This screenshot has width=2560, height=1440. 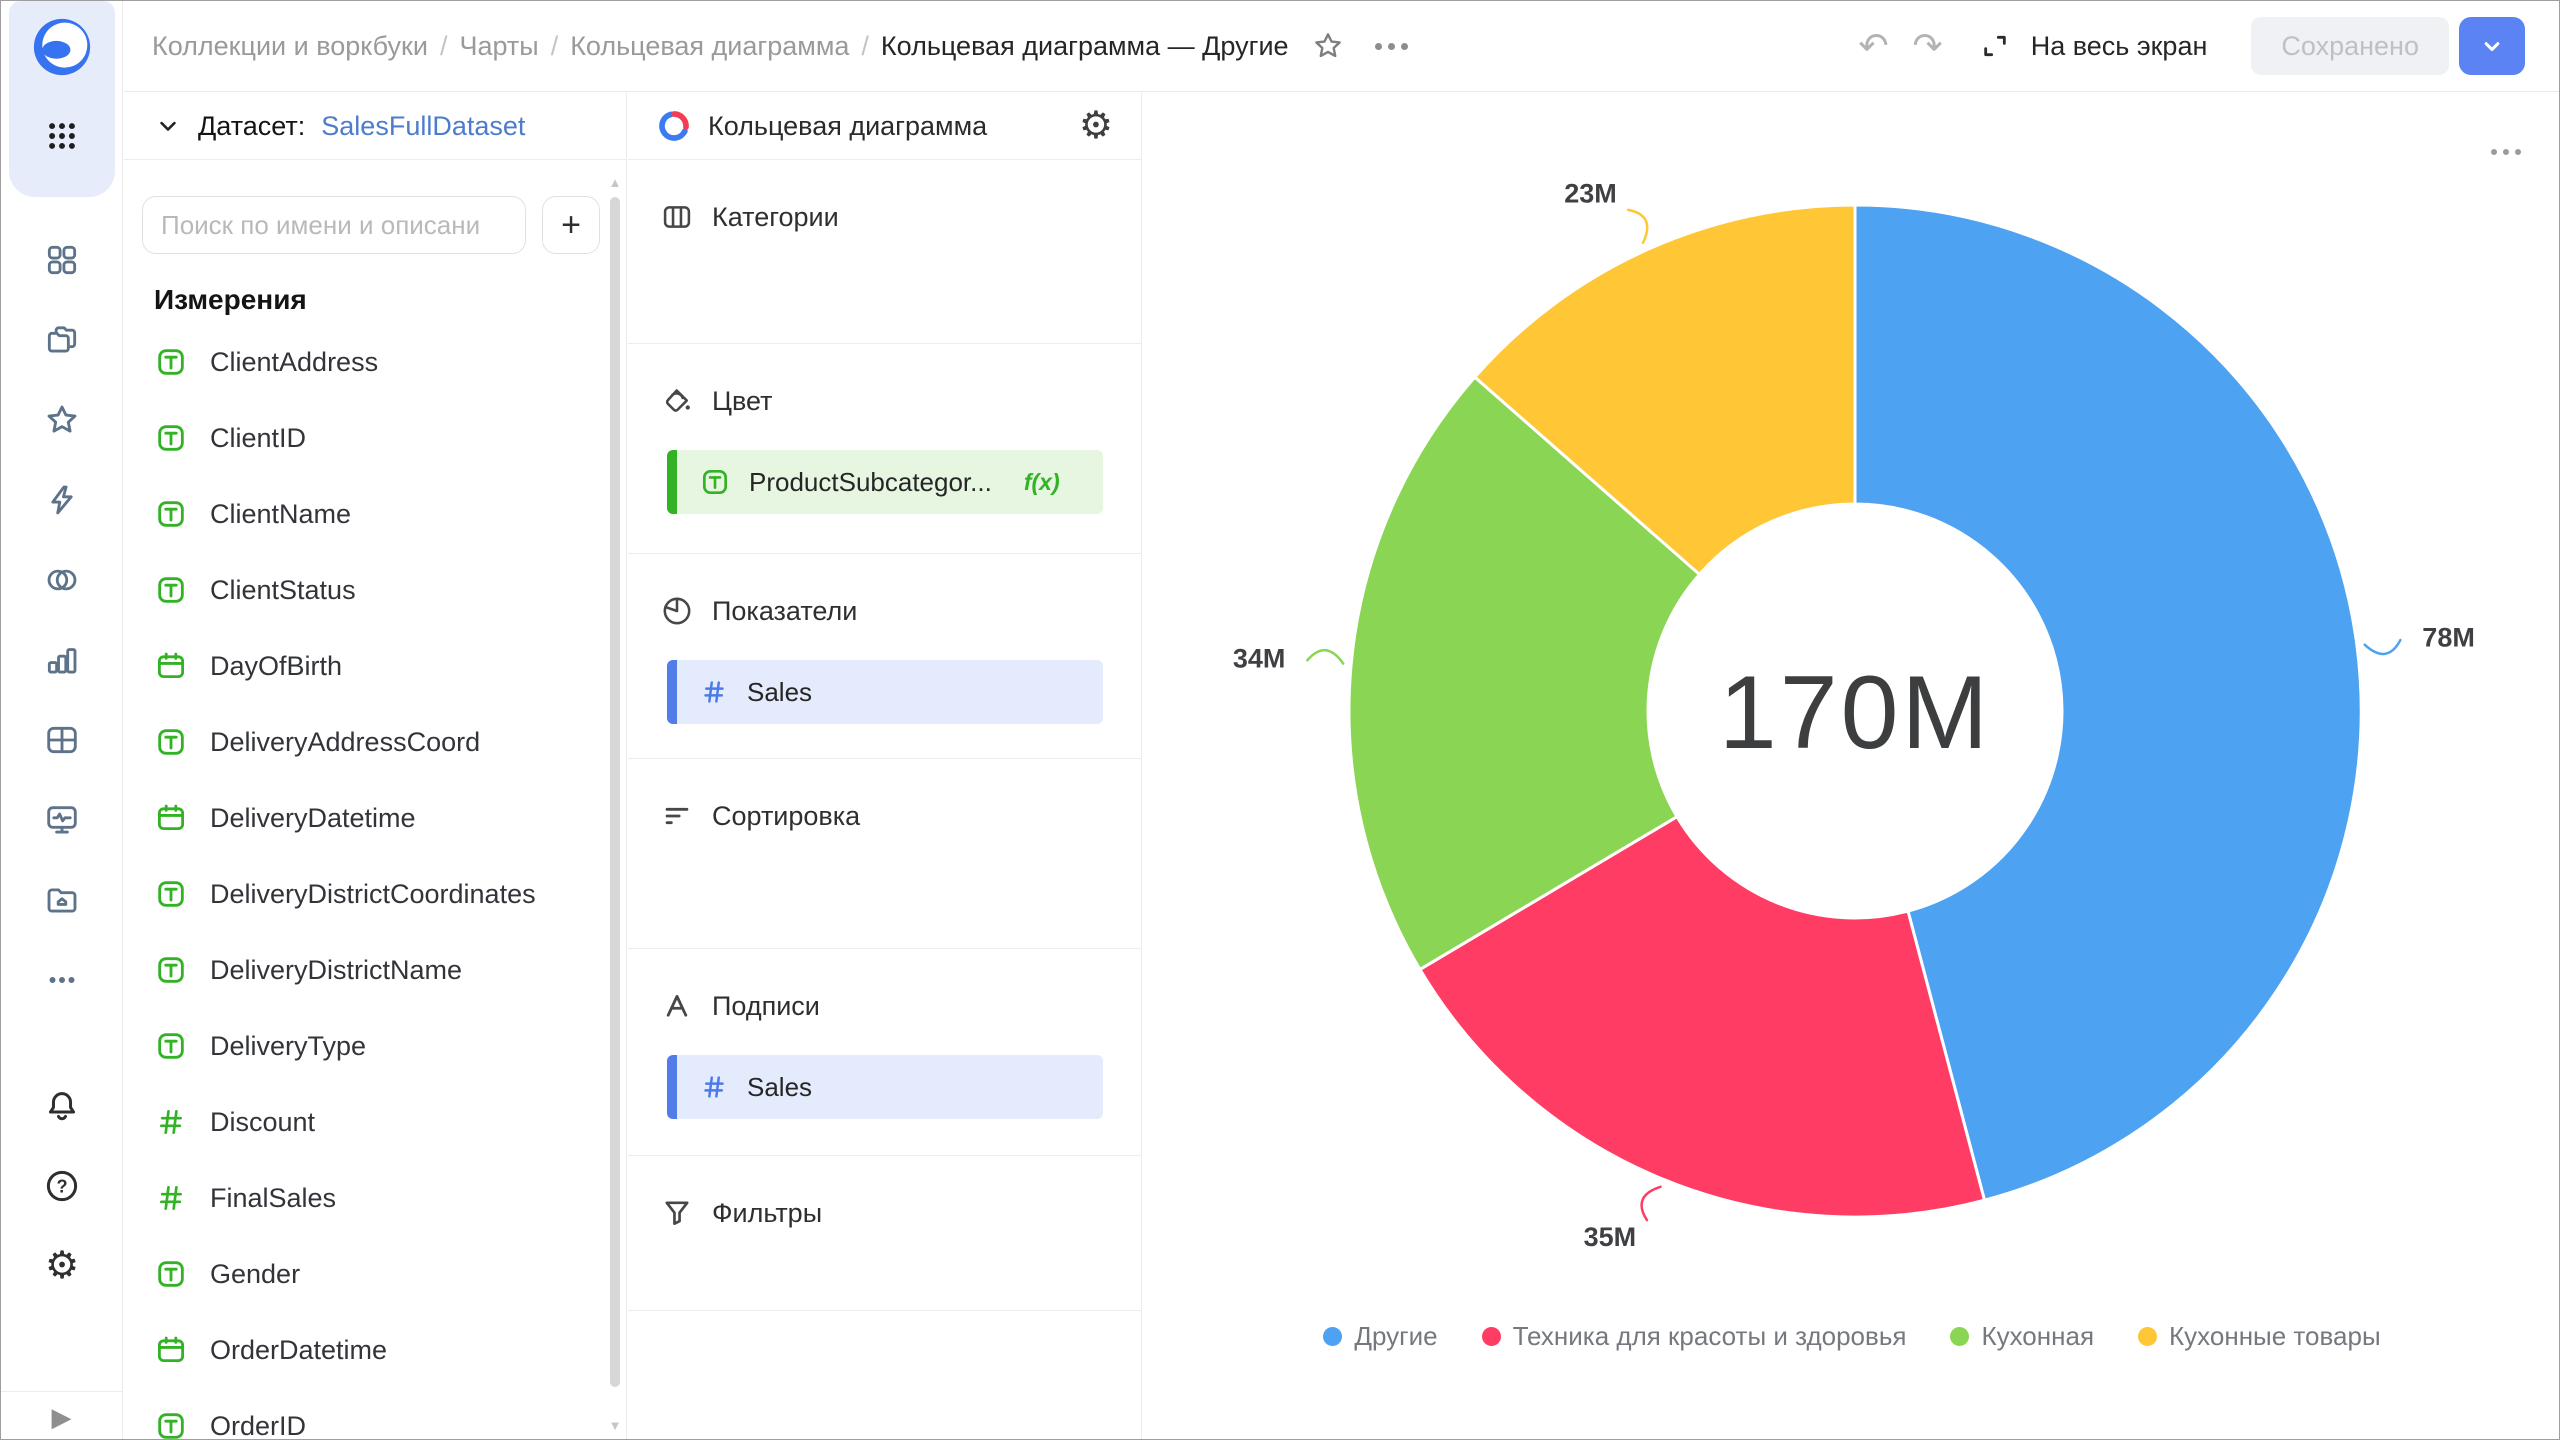 I want to click on chevron-down-icon, so click(x=2492, y=47).